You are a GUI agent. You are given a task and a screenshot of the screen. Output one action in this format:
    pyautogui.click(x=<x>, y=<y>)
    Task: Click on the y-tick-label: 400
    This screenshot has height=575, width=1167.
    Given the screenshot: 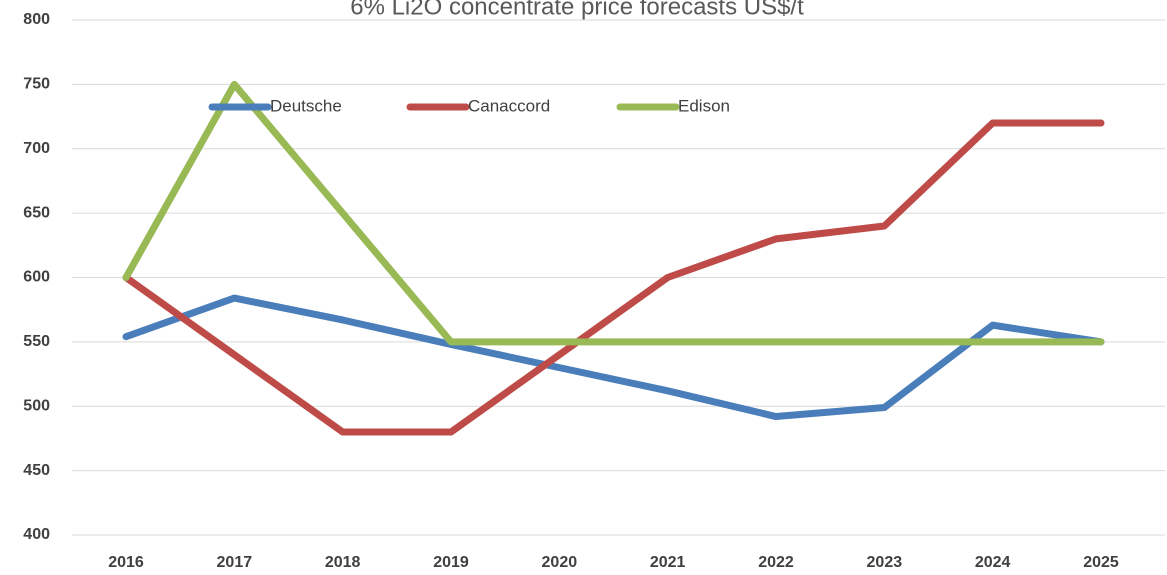 What is the action you would take?
    pyautogui.click(x=36, y=534)
    